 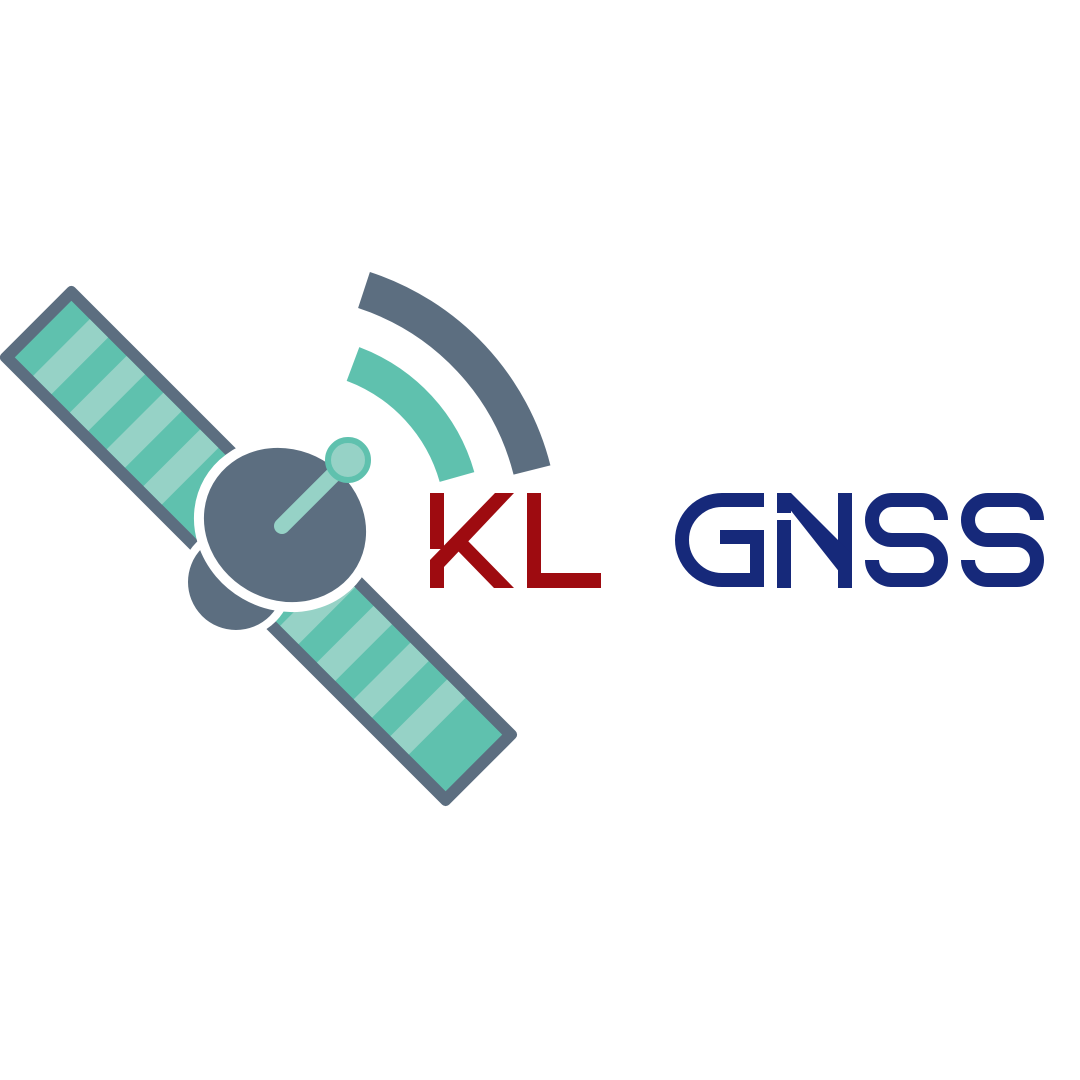 I want to click on brand-prefix-kl, so click(x=515, y=540).